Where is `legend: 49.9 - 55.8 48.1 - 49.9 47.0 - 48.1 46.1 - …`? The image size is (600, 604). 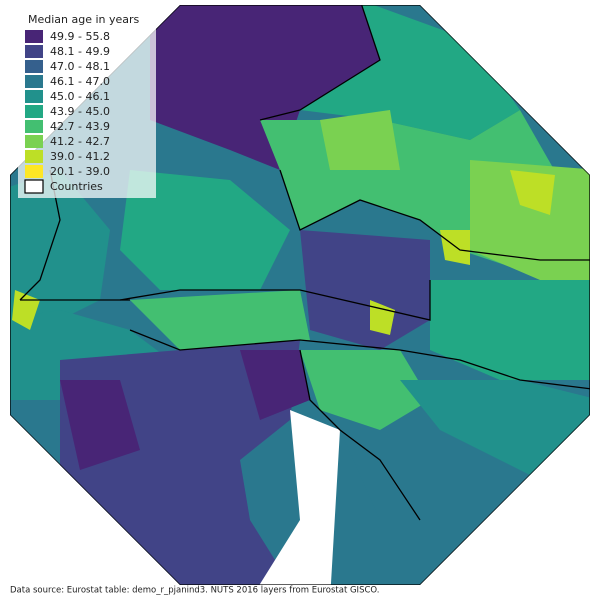
legend: 49.9 - 55.8 48.1 - 49.9 47.0 - 48.1 46.1 - … is located at coordinates (67, 112).